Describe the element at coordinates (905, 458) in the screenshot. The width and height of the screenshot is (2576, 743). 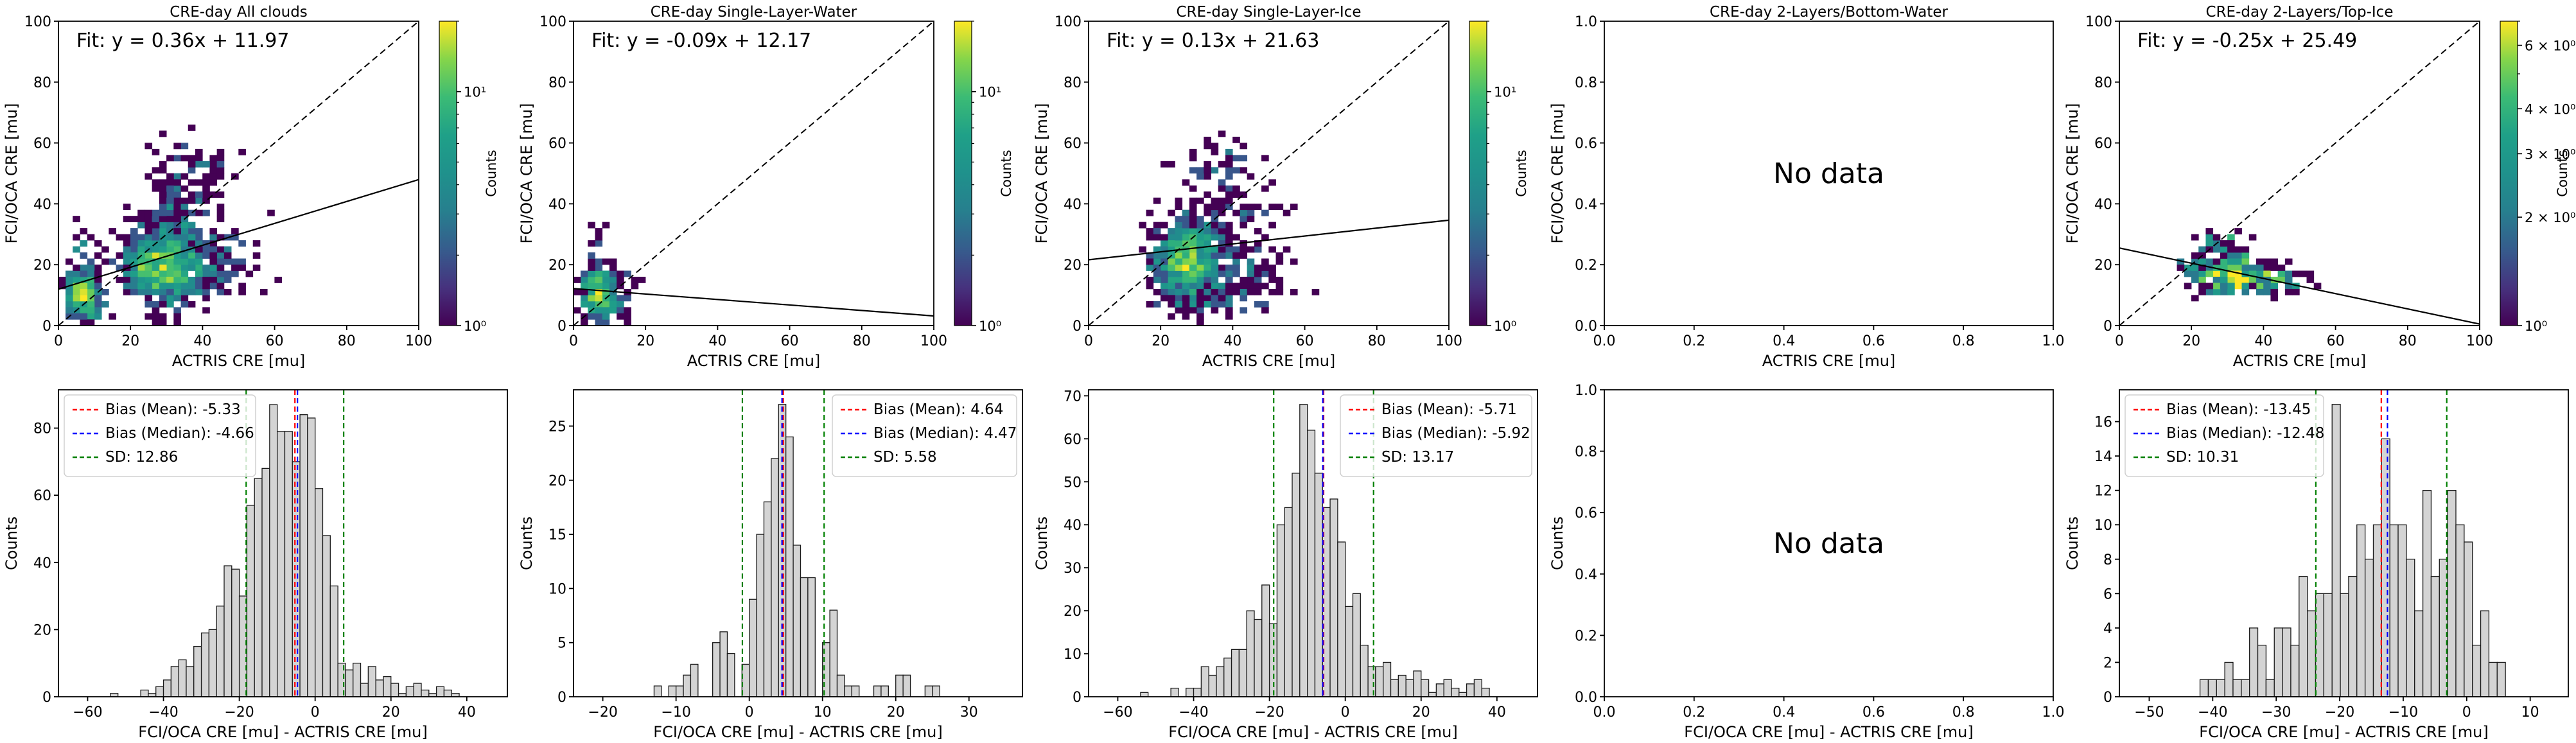
I see `legend-label: SD: 5.58` at that location.